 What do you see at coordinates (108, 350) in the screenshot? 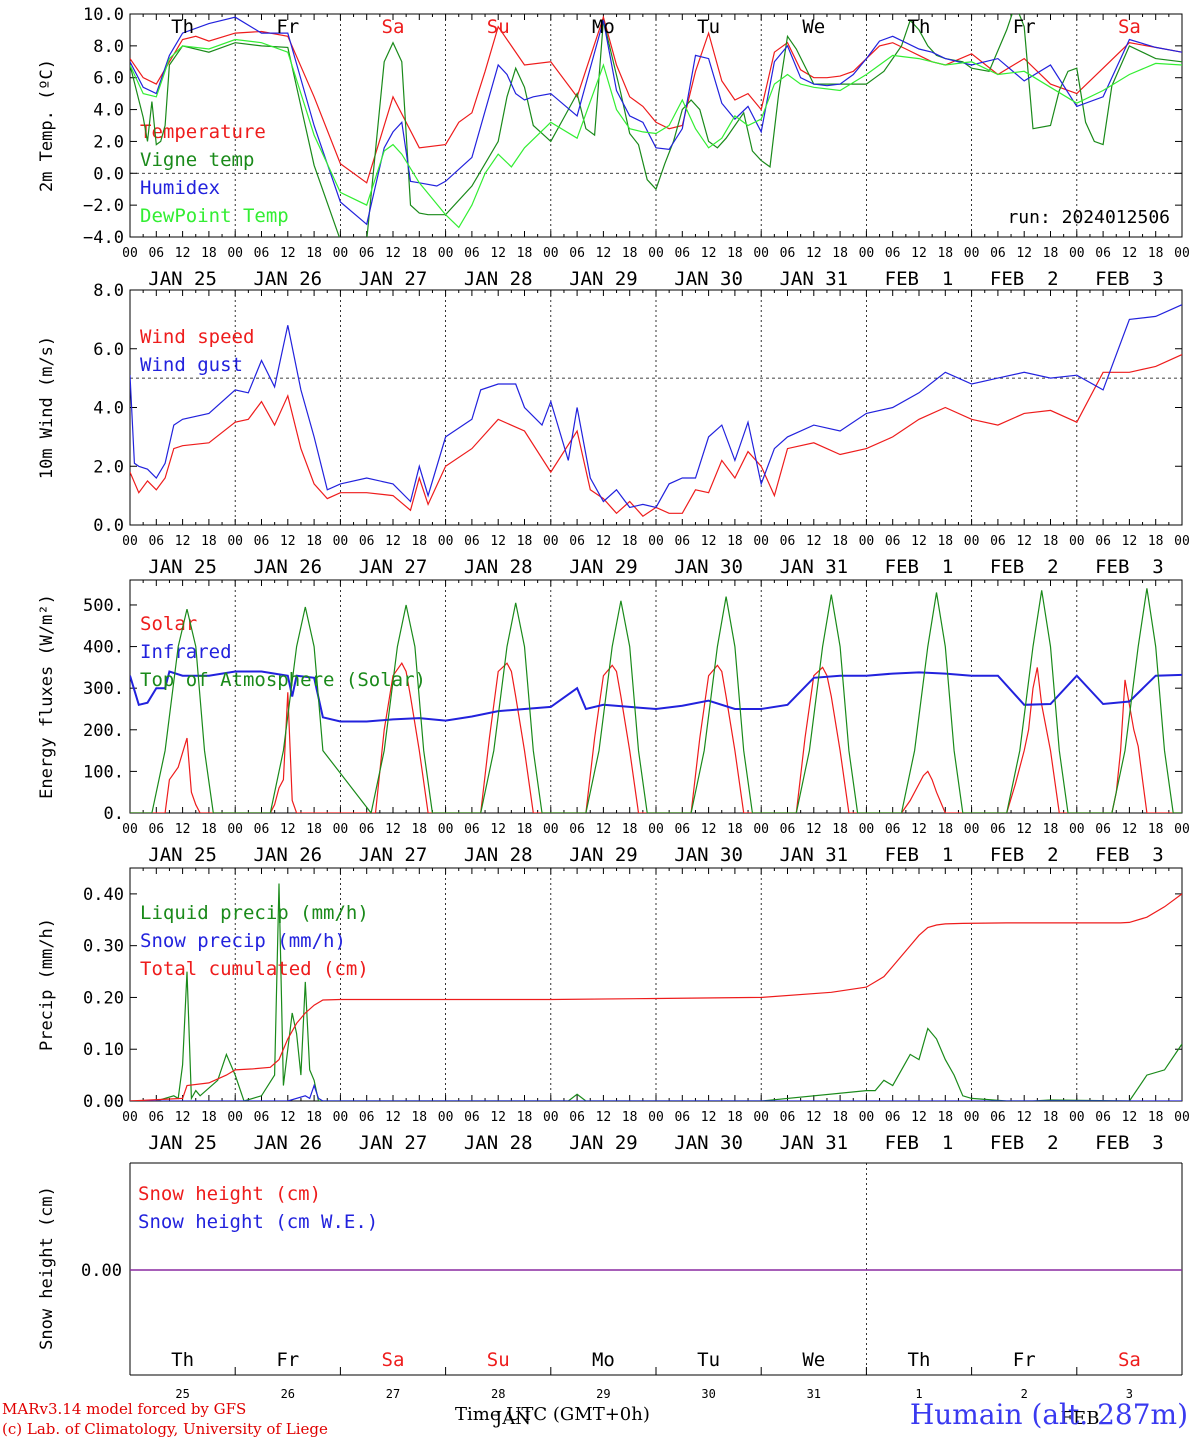
I see `y-tick-label: 6.0` at bounding box center [108, 350].